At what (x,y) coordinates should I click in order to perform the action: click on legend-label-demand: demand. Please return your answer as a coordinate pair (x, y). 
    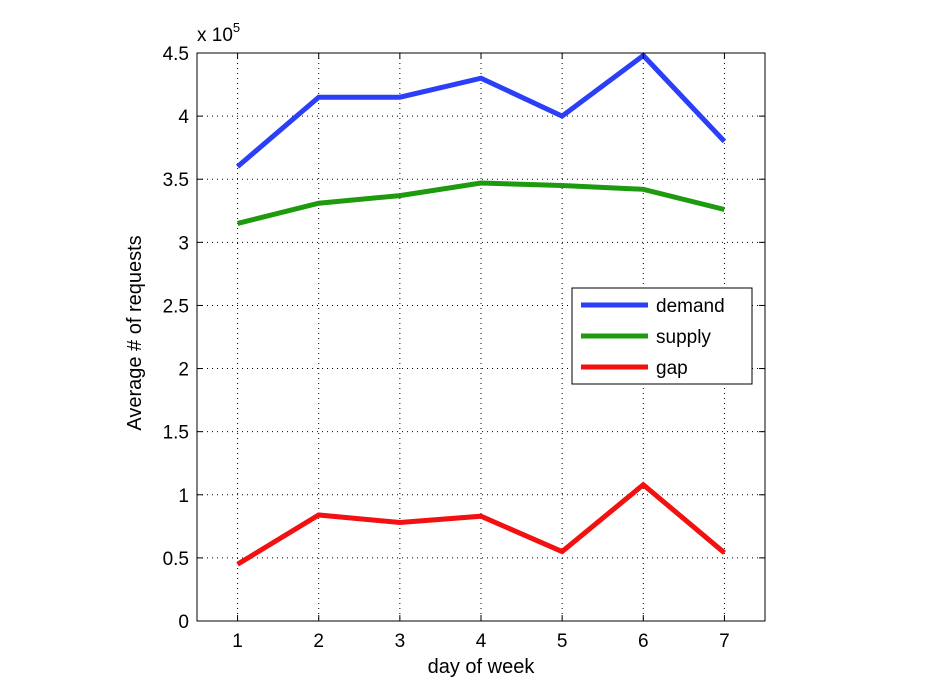
    Looking at the image, I should click on (690, 306).